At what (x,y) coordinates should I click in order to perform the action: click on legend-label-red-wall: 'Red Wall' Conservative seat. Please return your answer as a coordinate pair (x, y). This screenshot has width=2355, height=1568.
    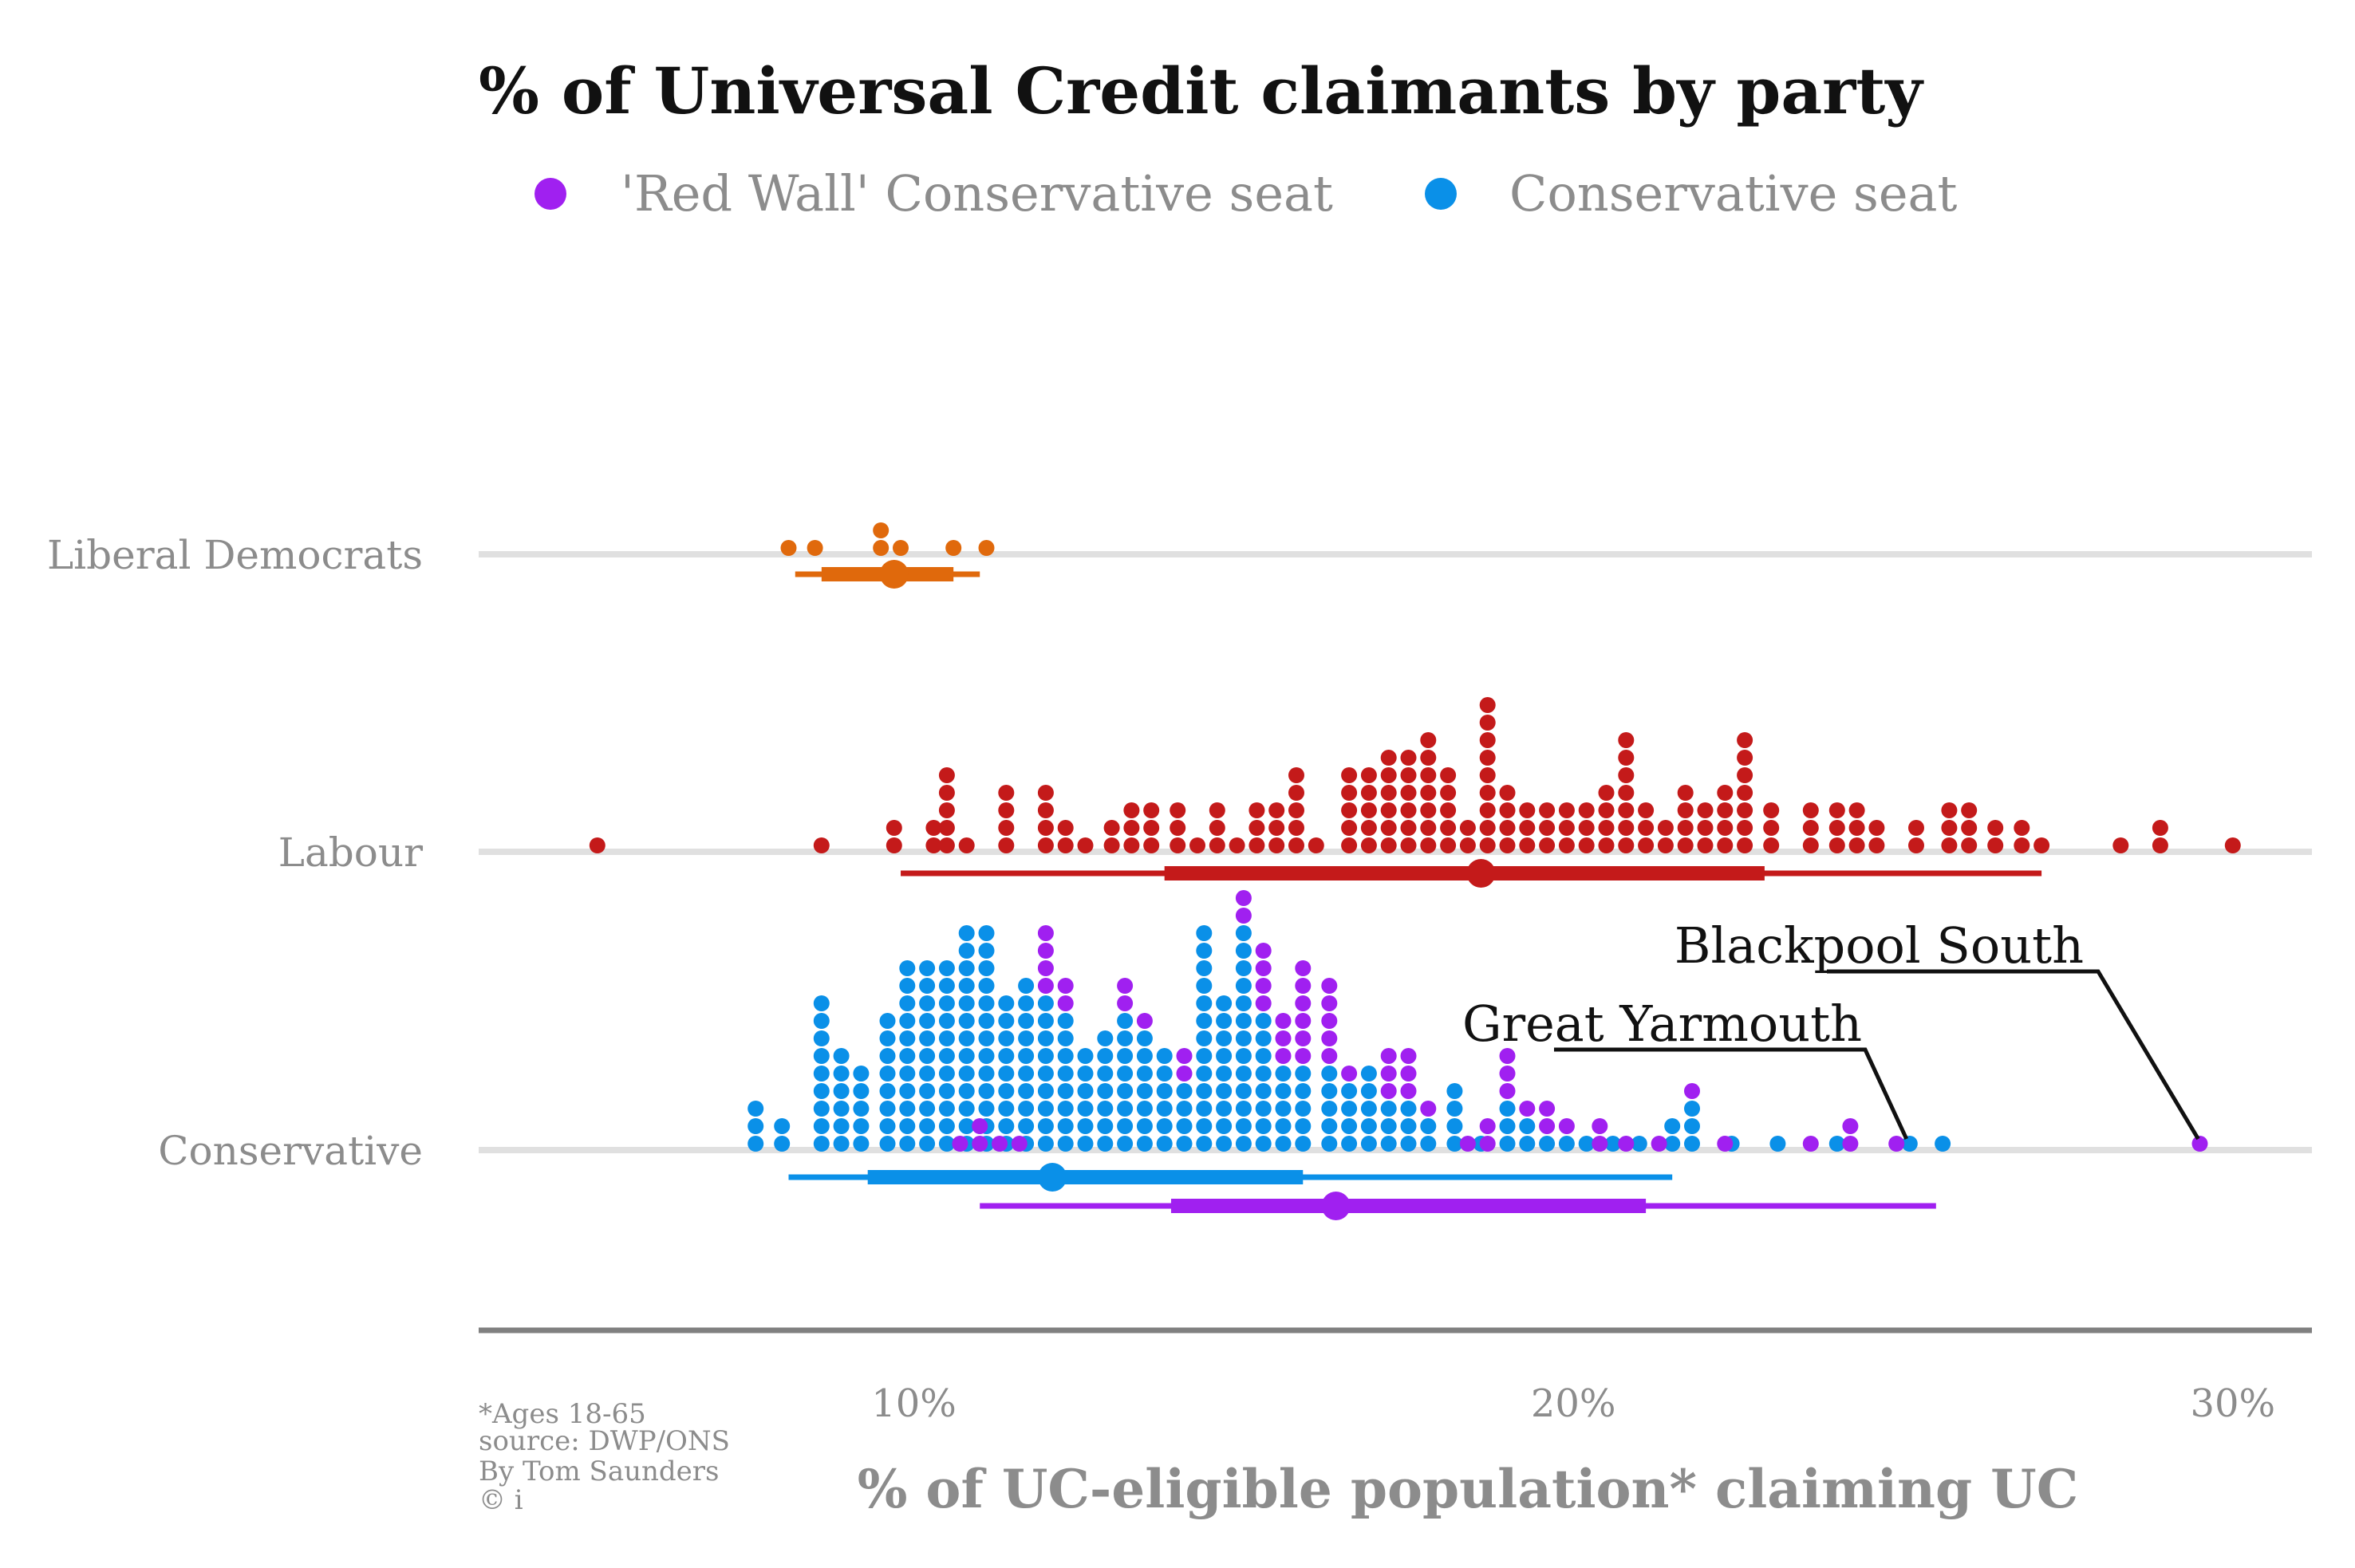
    Looking at the image, I should click on (977, 193).